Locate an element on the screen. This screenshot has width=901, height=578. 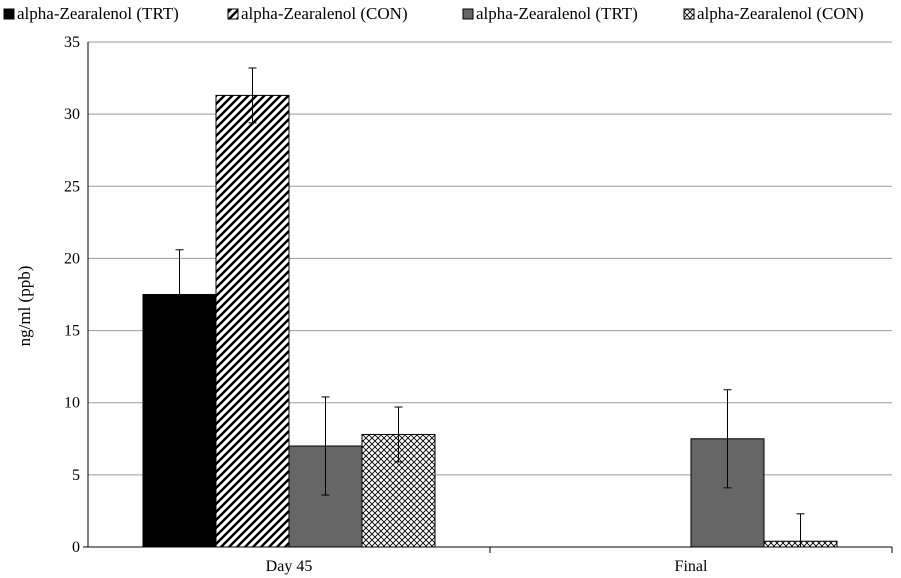
y-tick-label: 15 is located at coordinates (72, 331).